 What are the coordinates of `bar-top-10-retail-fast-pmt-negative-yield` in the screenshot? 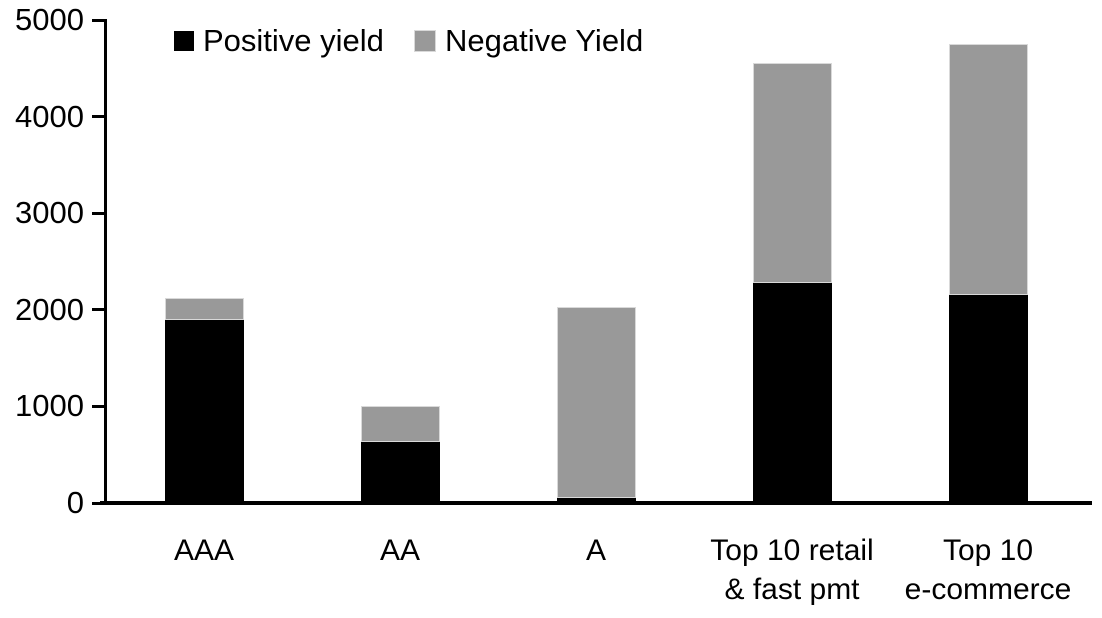 It's located at (792, 173).